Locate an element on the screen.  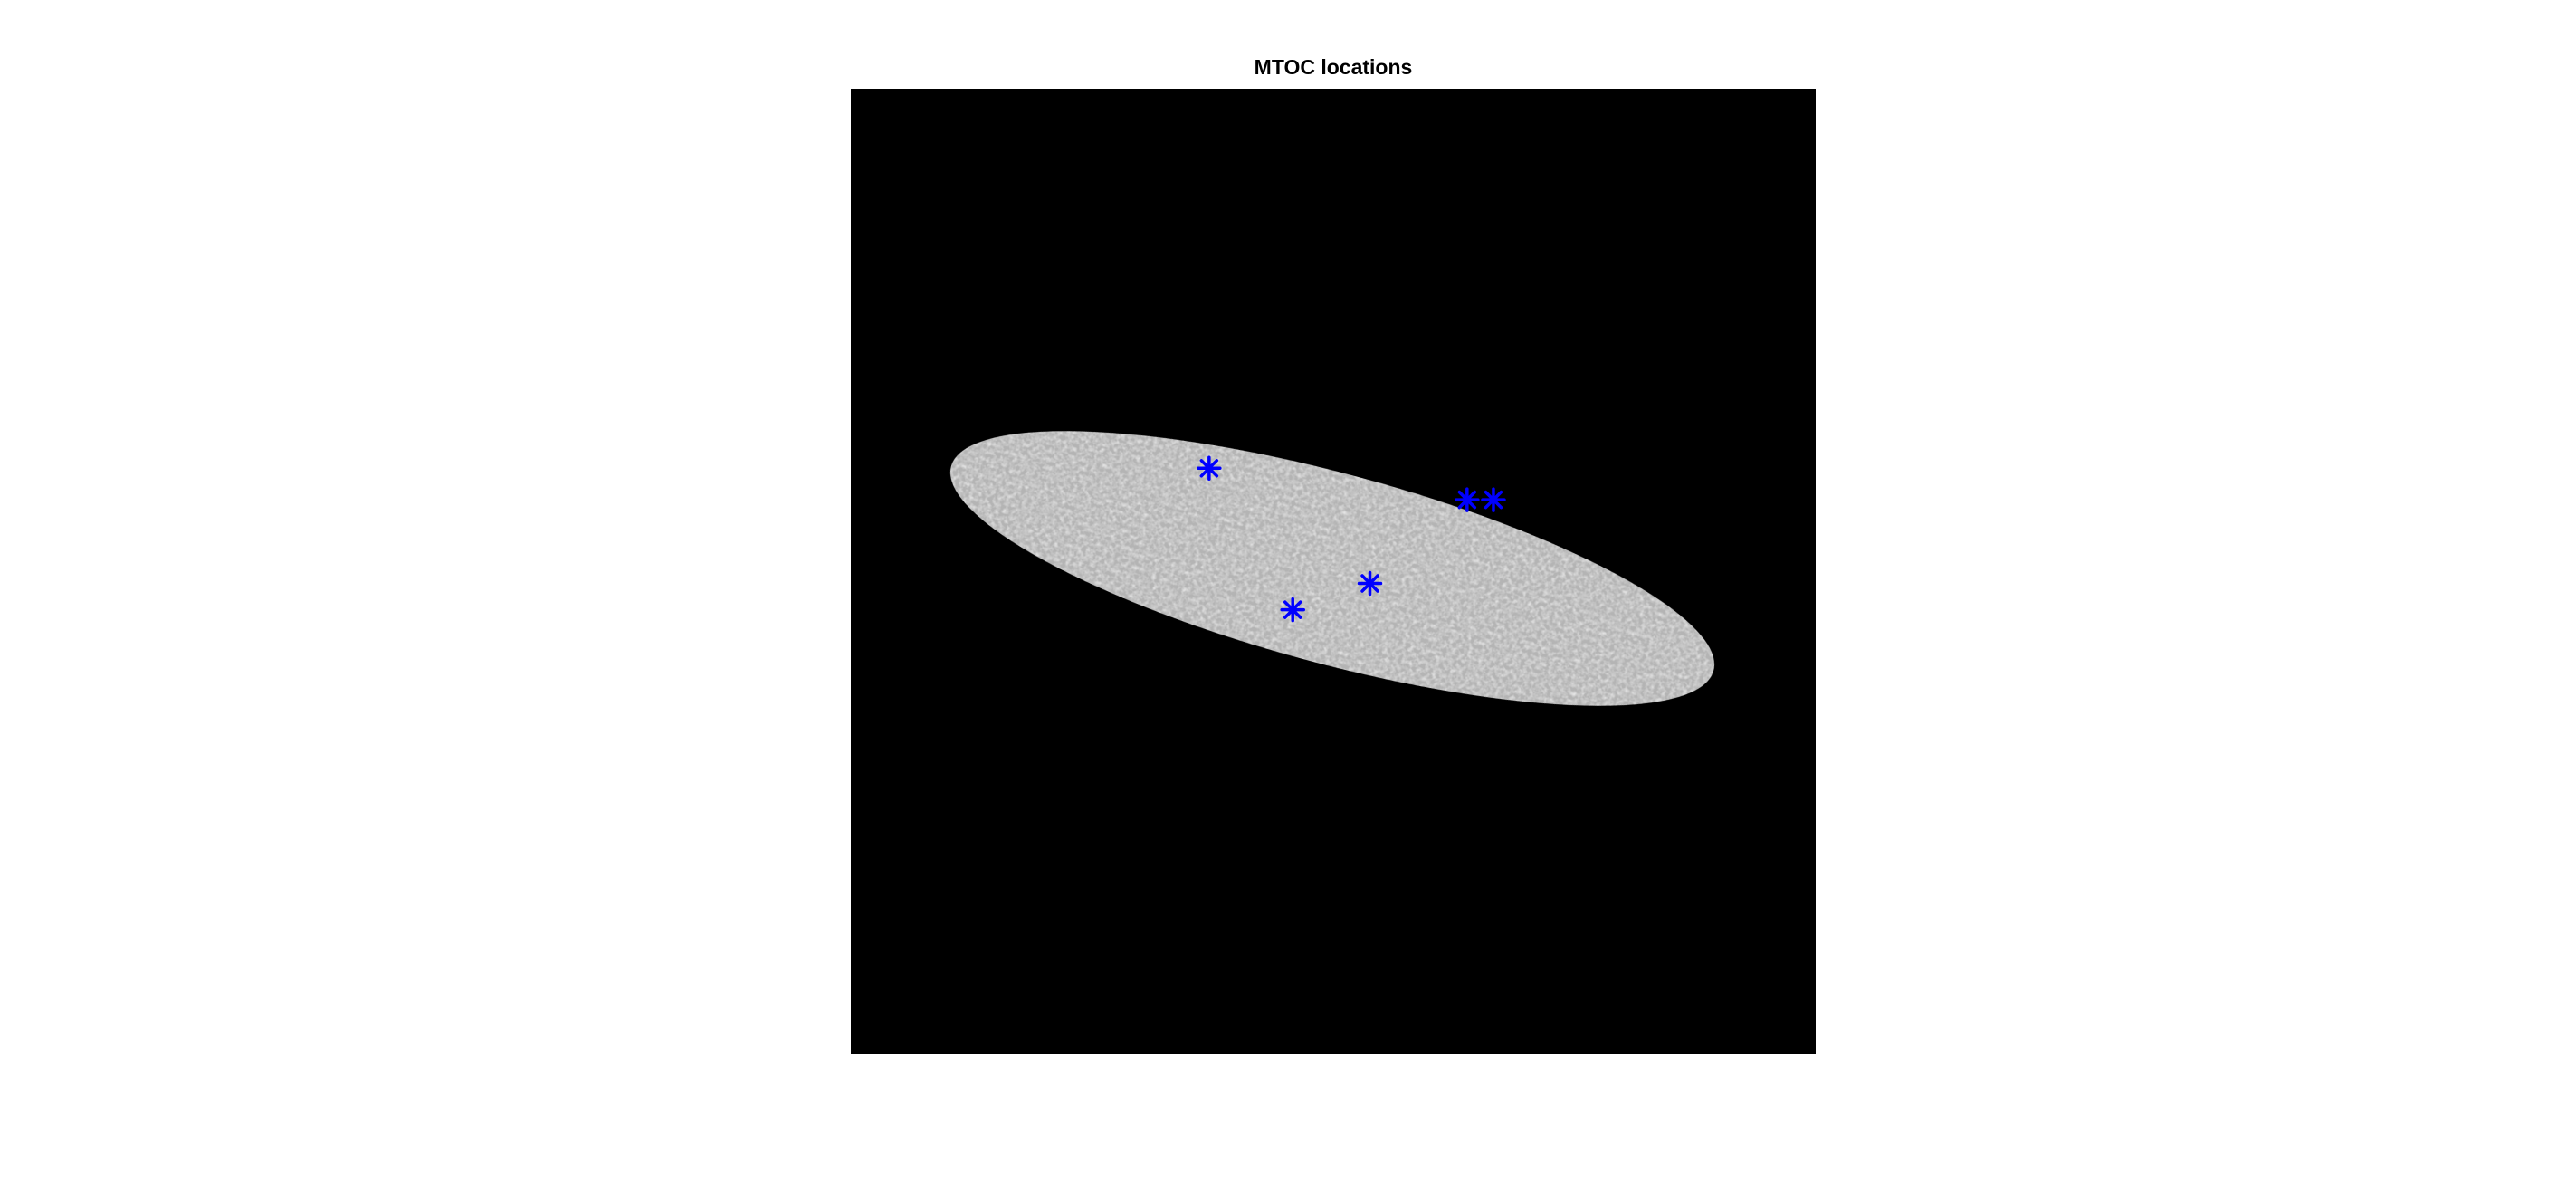
chart-title: MTOC locations is located at coordinates (1334, 67).